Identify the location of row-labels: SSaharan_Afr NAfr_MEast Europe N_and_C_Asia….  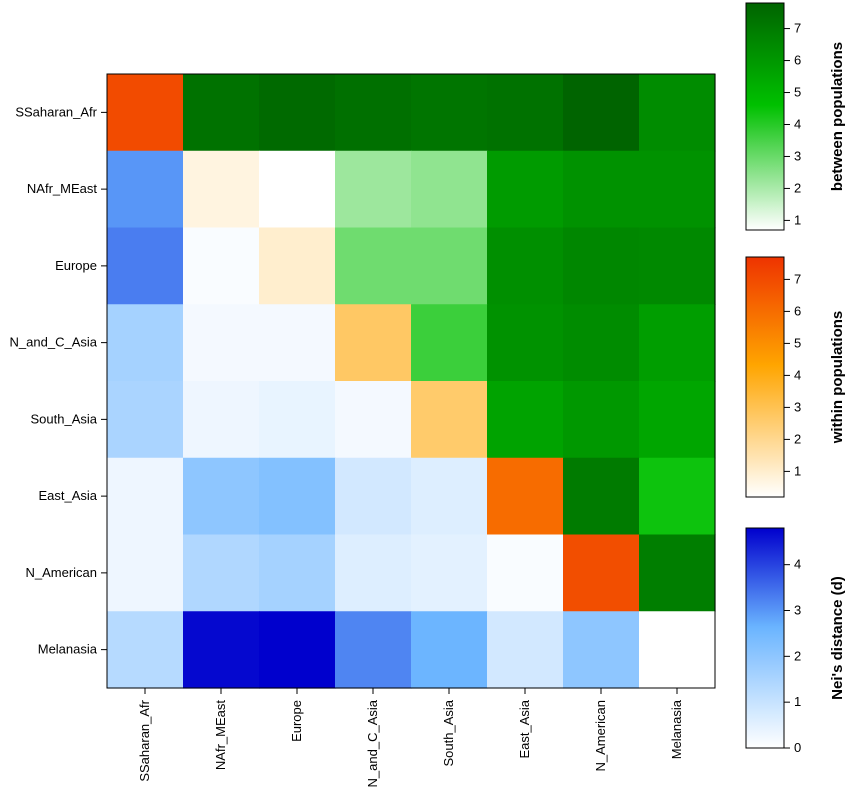
(58, 380).